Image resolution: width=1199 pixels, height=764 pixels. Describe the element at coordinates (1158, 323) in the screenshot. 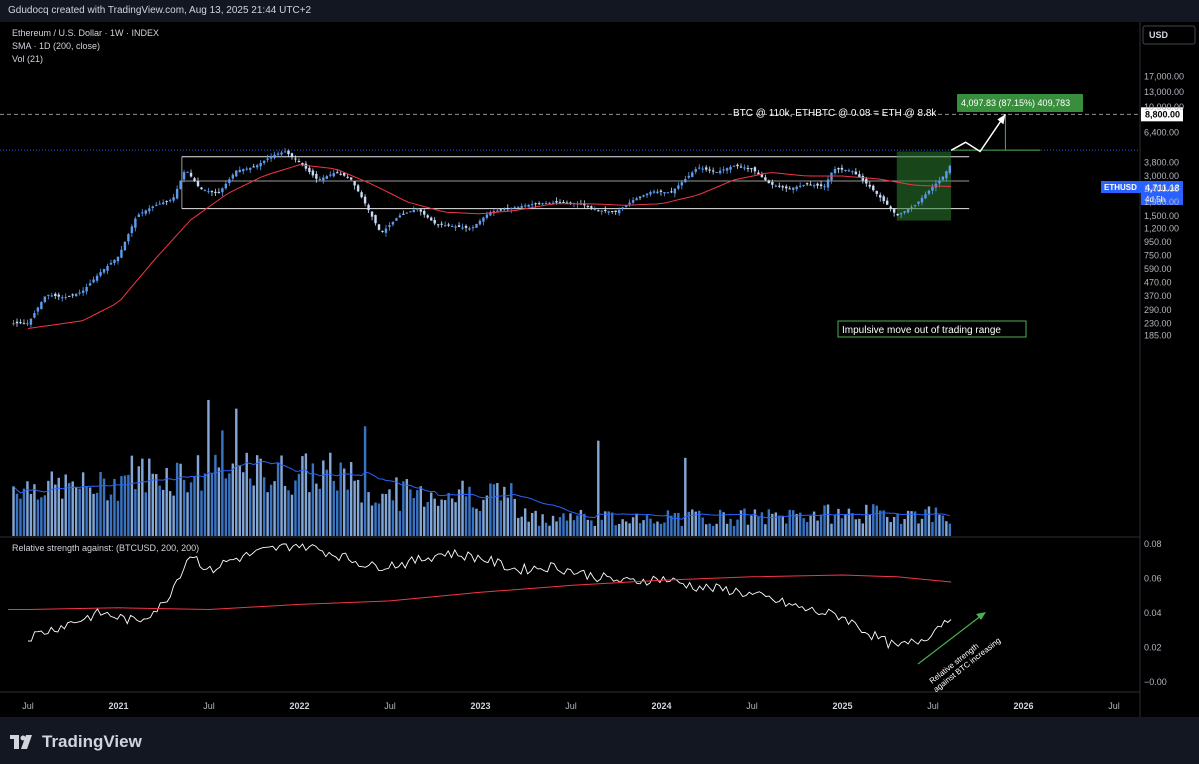

I see `price-tick-label: 230.00` at that location.